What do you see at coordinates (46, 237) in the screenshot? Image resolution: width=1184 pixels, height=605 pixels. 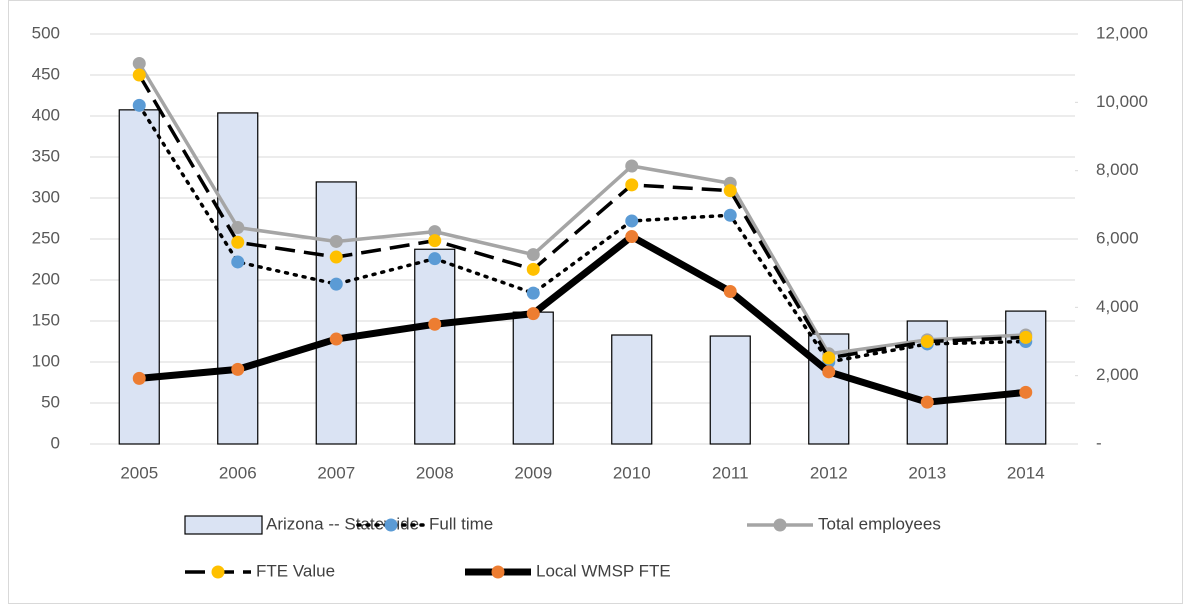 I see `y-tick-label: 250` at bounding box center [46, 237].